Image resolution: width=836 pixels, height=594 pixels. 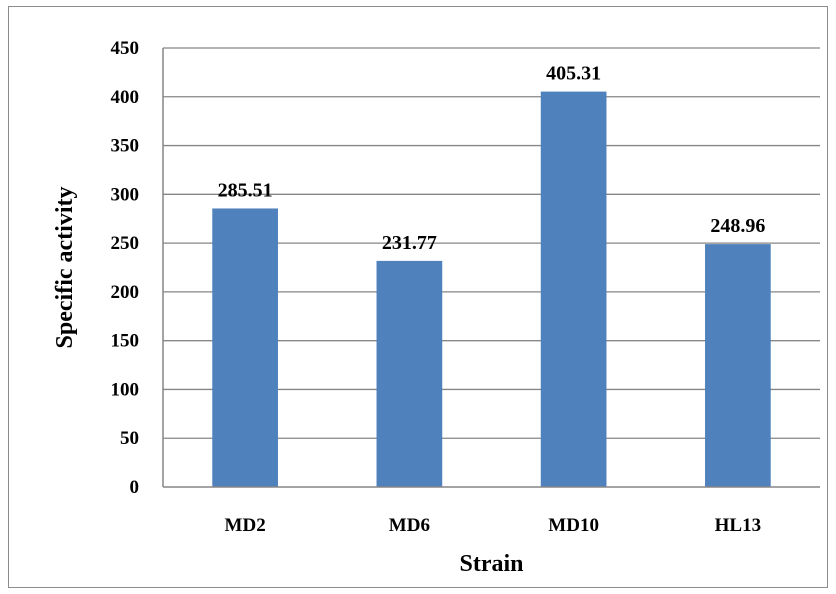 What do you see at coordinates (129, 438) in the screenshot?
I see `y-tick-label: 50` at bounding box center [129, 438].